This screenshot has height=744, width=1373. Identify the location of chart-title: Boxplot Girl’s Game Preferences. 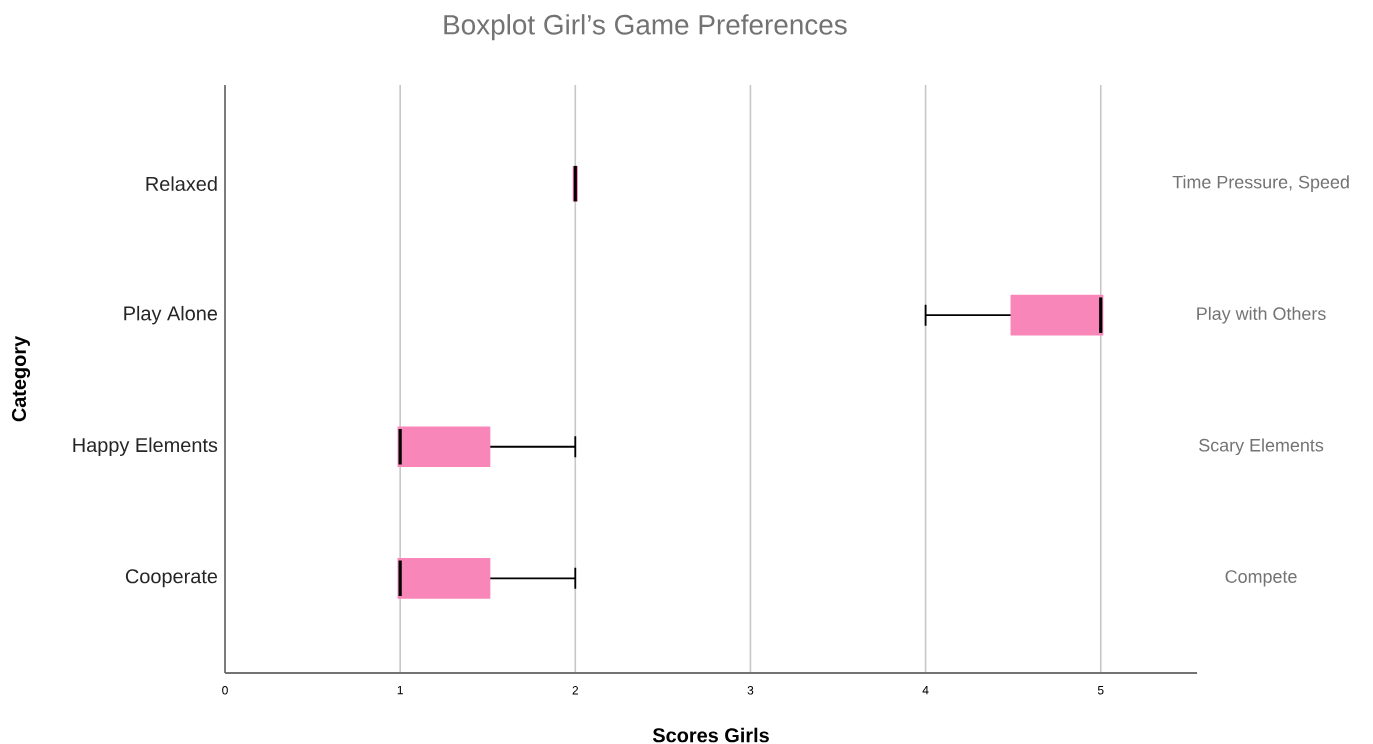
(645, 27).